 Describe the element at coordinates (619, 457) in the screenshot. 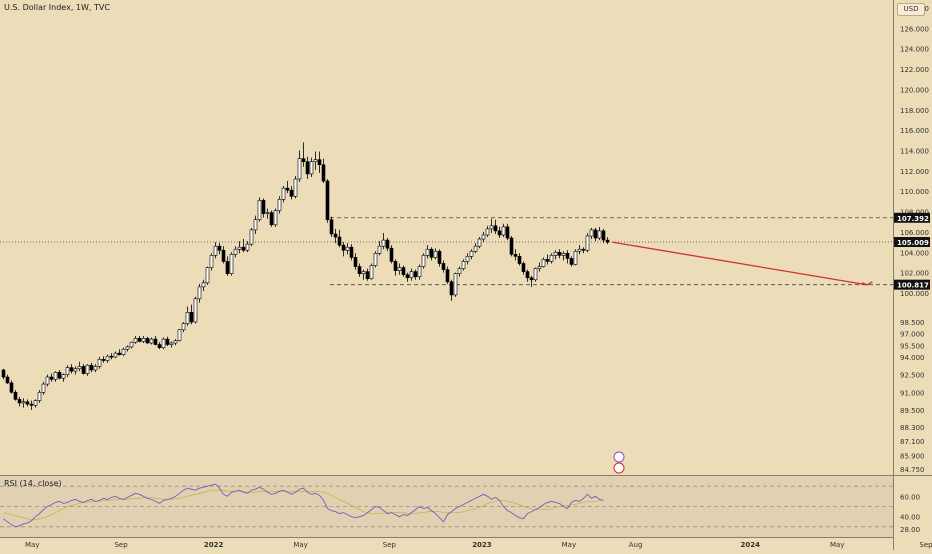

I see `event-icon` at that location.